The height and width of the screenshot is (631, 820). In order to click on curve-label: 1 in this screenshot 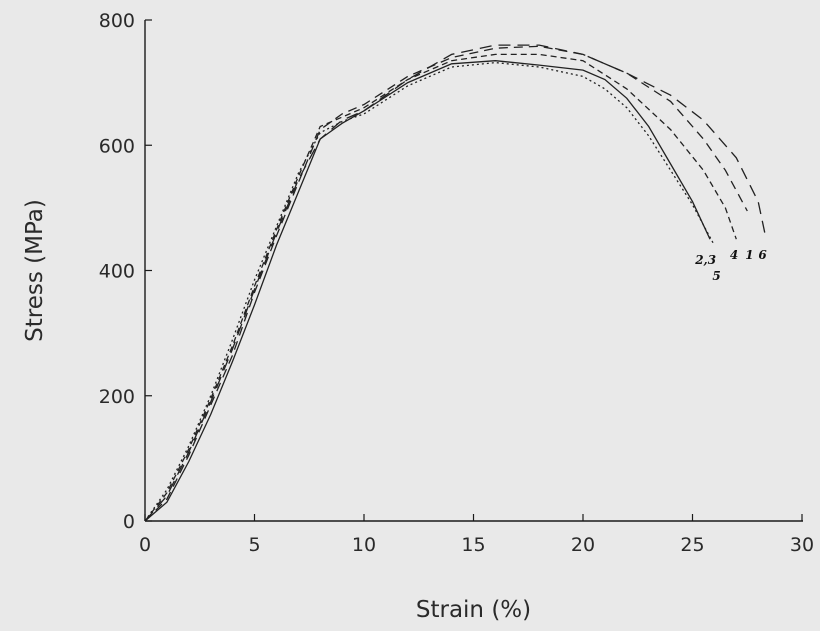, I will do `click(749, 255)`.